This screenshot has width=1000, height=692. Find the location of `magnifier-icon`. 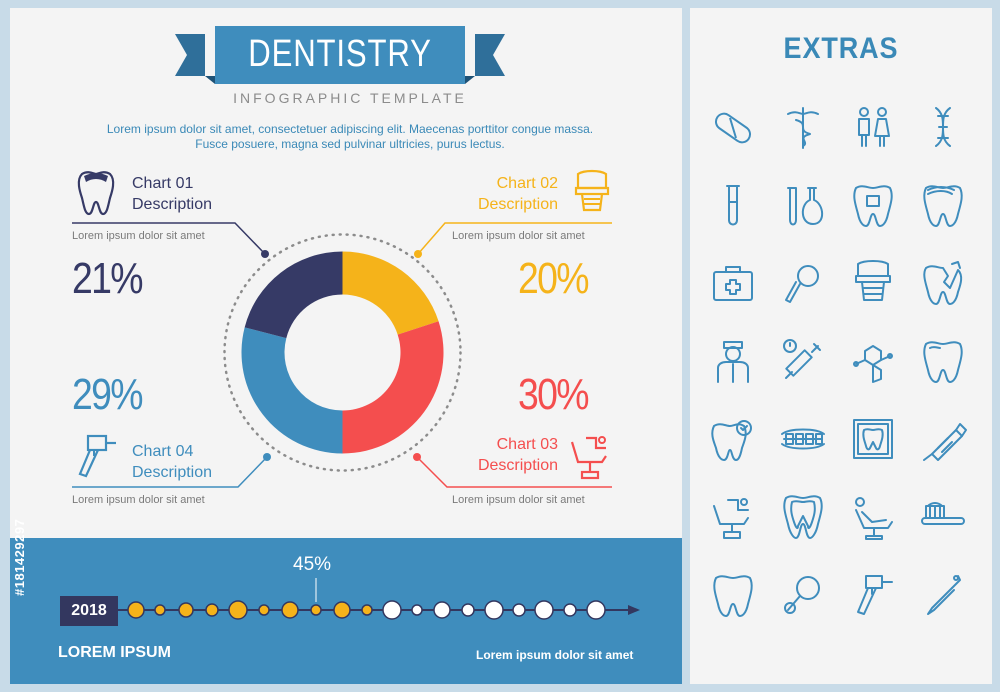

magnifier-icon is located at coordinates (803, 595).